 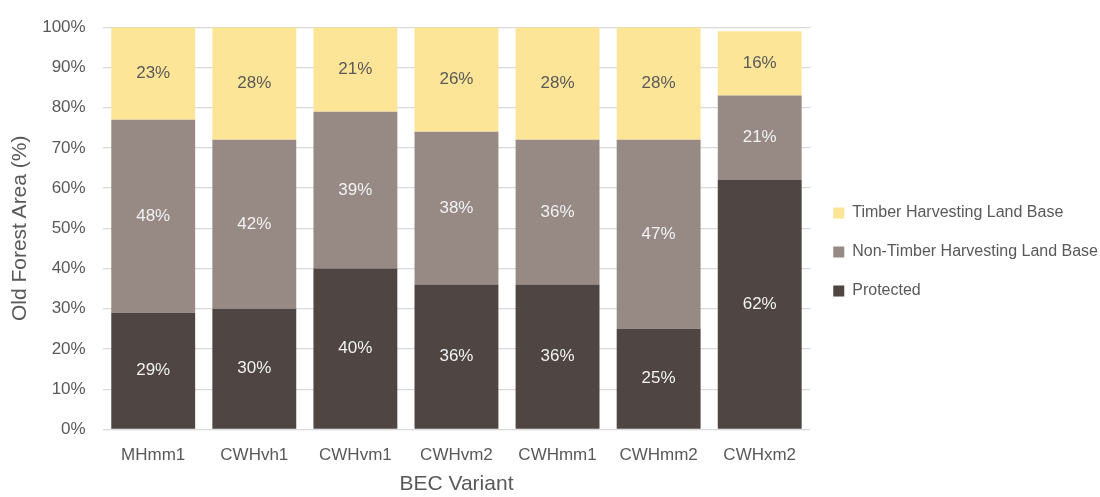 What do you see at coordinates (456, 483) in the screenshot?
I see `x-axis-title: BEC Variant` at bounding box center [456, 483].